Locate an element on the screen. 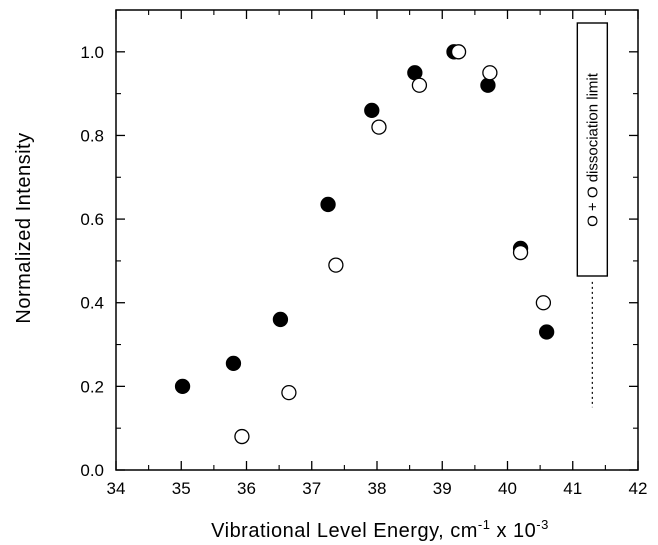 Image resolution: width=658 pixels, height=545 pixels. y-tick-label: 1.0 is located at coordinates (92, 52).